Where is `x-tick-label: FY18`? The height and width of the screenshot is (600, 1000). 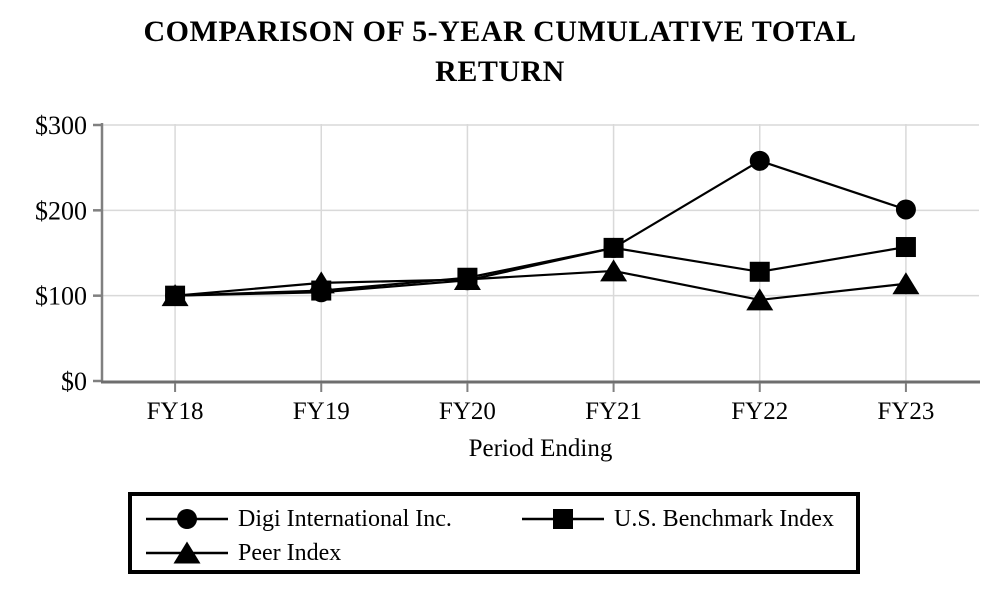 x-tick-label: FY18 is located at coordinates (175, 411).